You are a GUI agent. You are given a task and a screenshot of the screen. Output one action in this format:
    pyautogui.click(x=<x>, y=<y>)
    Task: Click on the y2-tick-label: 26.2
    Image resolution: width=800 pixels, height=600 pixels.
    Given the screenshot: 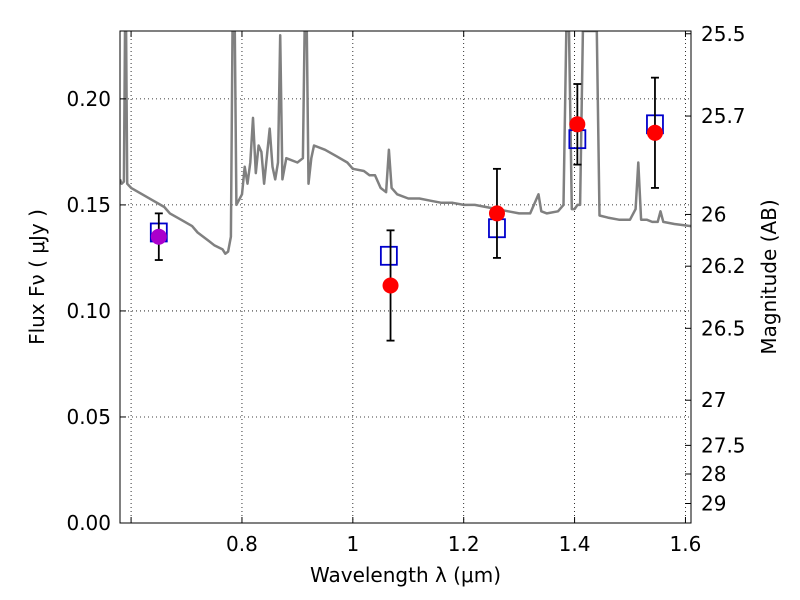 What is the action you would take?
    pyautogui.click(x=723, y=266)
    